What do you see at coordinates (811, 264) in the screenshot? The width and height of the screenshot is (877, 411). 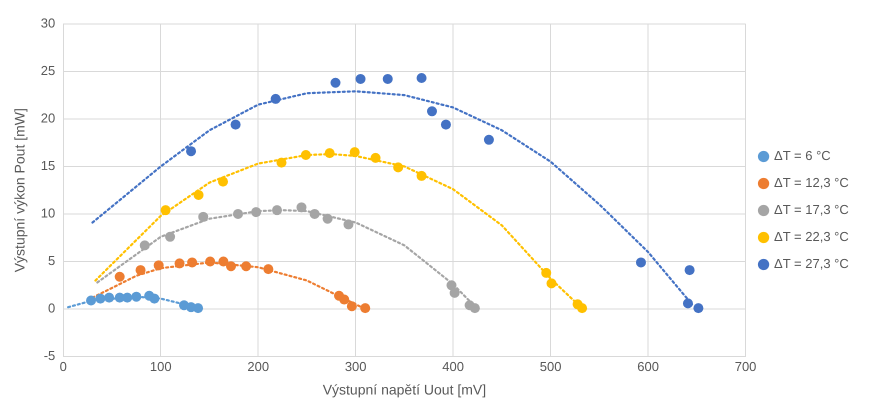 I see `legend-label: ΔT = 27,3 °C` at bounding box center [811, 264].